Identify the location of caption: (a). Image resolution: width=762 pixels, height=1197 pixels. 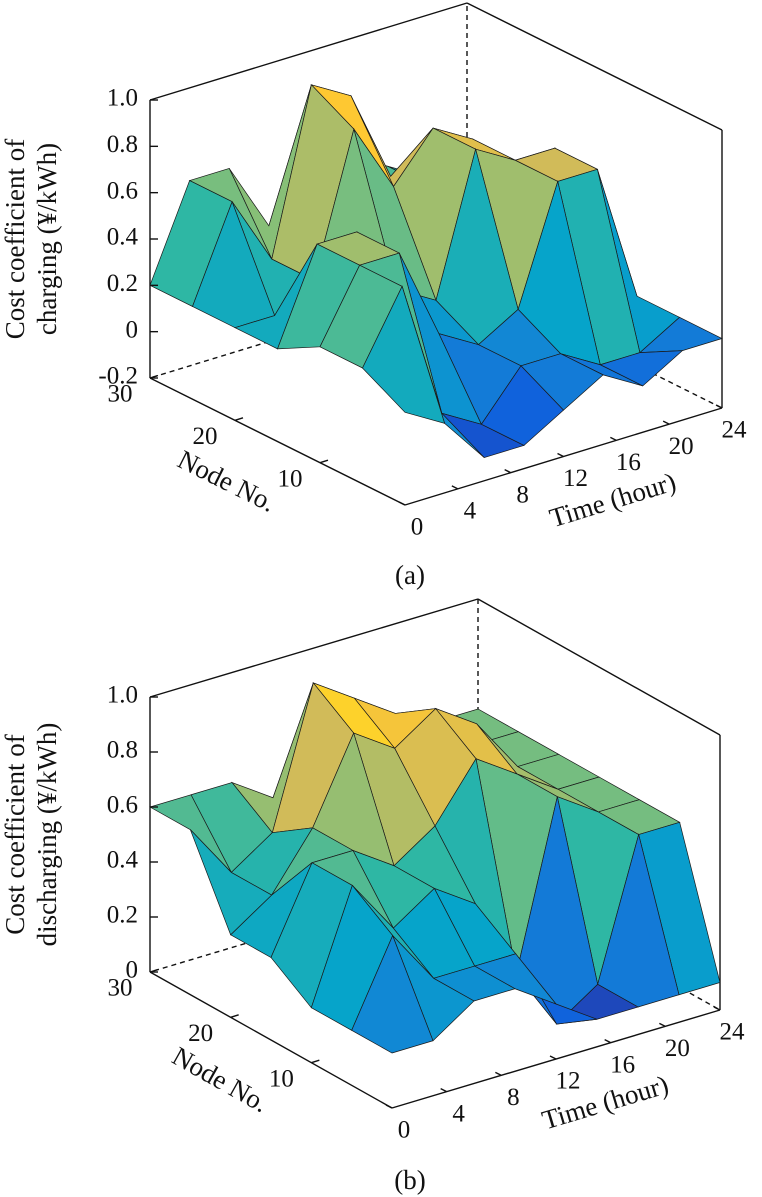
(410, 575).